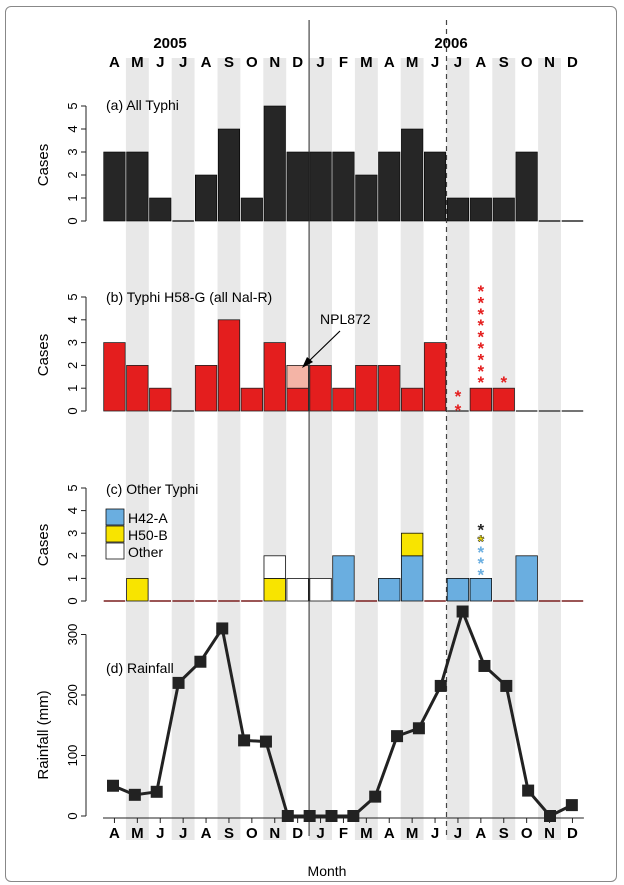 Image resolution: width=624 pixels, height=885 pixels. What do you see at coordinates (72, 410) in the screenshot?
I see `panel-b-y-tick-label: 0` at bounding box center [72, 410].